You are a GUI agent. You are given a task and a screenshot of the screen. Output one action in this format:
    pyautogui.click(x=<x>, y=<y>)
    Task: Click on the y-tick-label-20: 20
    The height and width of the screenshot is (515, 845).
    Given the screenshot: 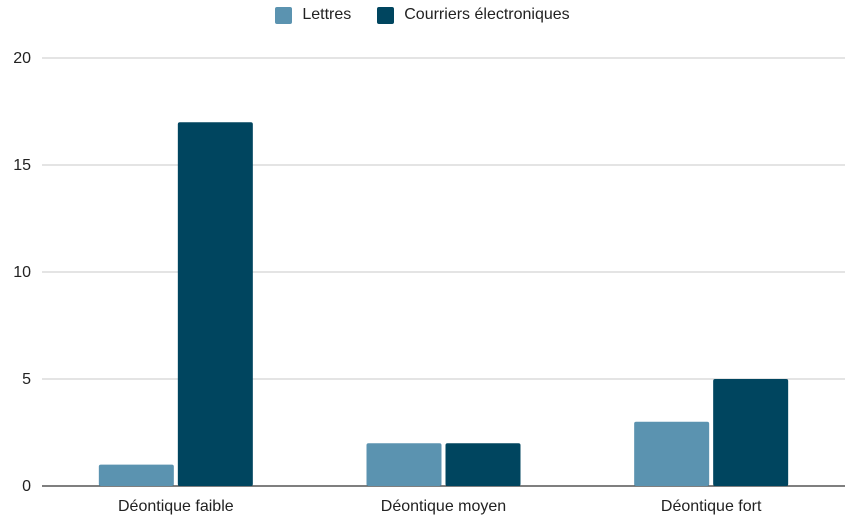 What is the action you would take?
    pyautogui.click(x=22, y=58)
    